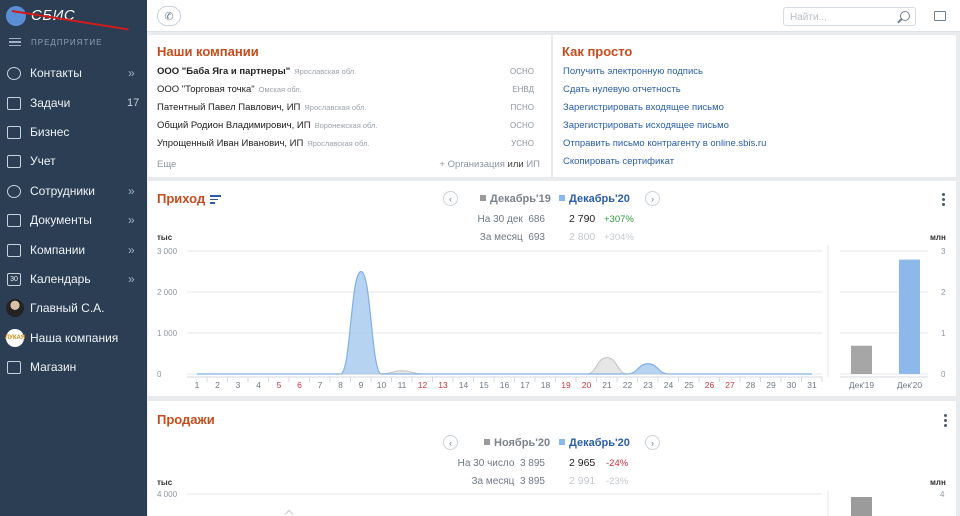 This screenshot has width=960, height=516. What do you see at coordinates (643, 107) in the screenshot?
I see `howto-link: Зарегистрировать входящее письмо` at bounding box center [643, 107].